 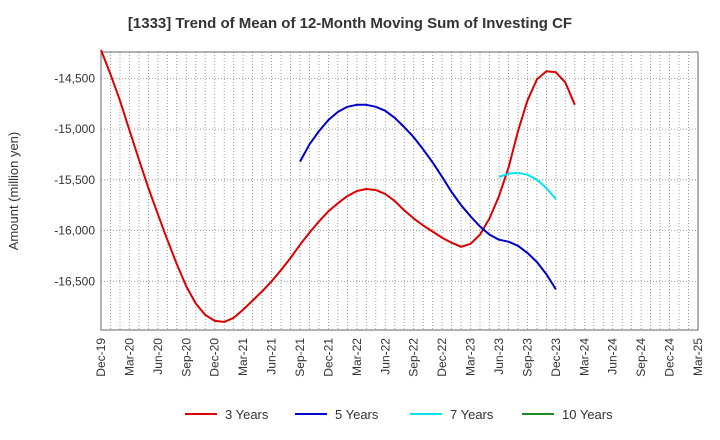 I want to click on x-tick-label: Sep-20, so click(x=186, y=357).